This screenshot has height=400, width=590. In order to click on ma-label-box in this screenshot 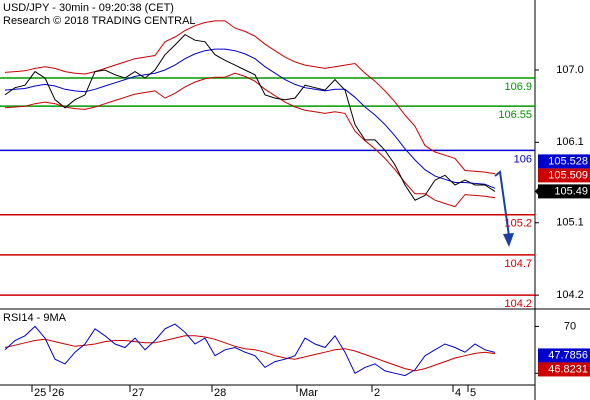, I will do `click(564, 161)`.